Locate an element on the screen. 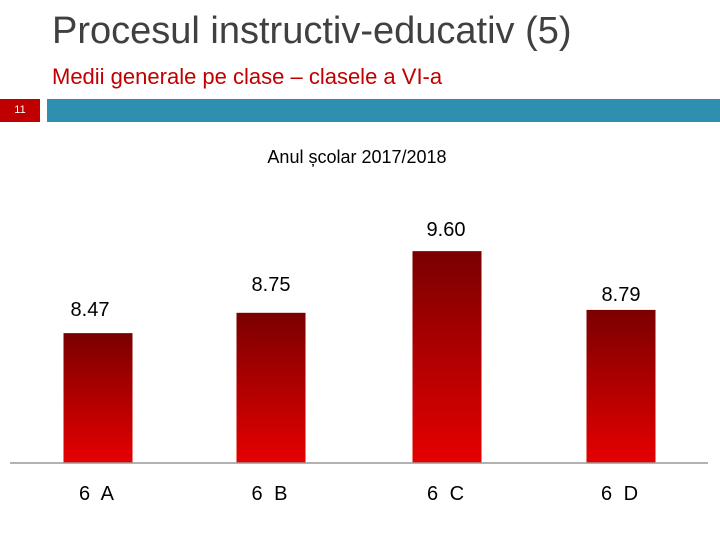 The image size is (720, 540). data-label: 8.79 is located at coordinates (621, 295).